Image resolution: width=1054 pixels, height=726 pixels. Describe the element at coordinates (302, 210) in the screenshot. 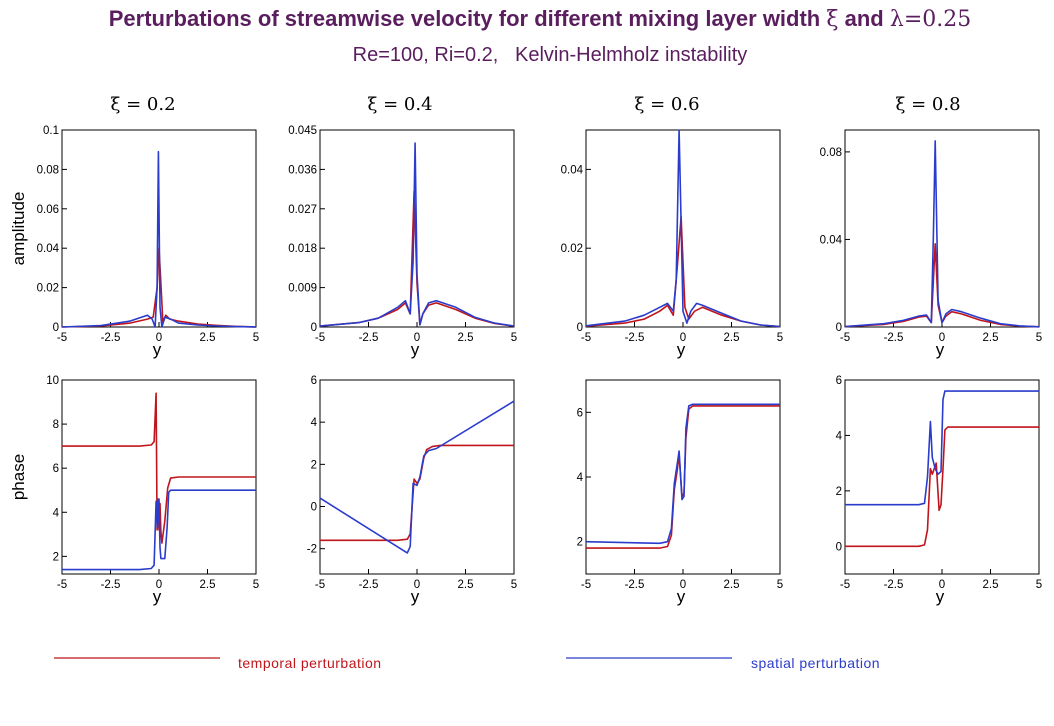

I see `y-tick-label: 0.027` at that location.